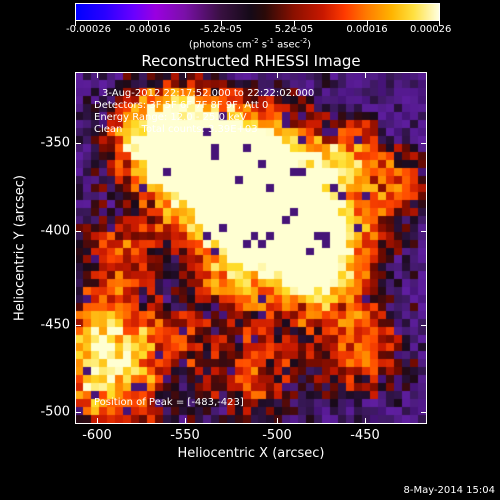 This screenshot has width=500, height=500. What do you see at coordinates (185, 435) in the screenshot?
I see `x-tick-label: -550` at bounding box center [185, 435].